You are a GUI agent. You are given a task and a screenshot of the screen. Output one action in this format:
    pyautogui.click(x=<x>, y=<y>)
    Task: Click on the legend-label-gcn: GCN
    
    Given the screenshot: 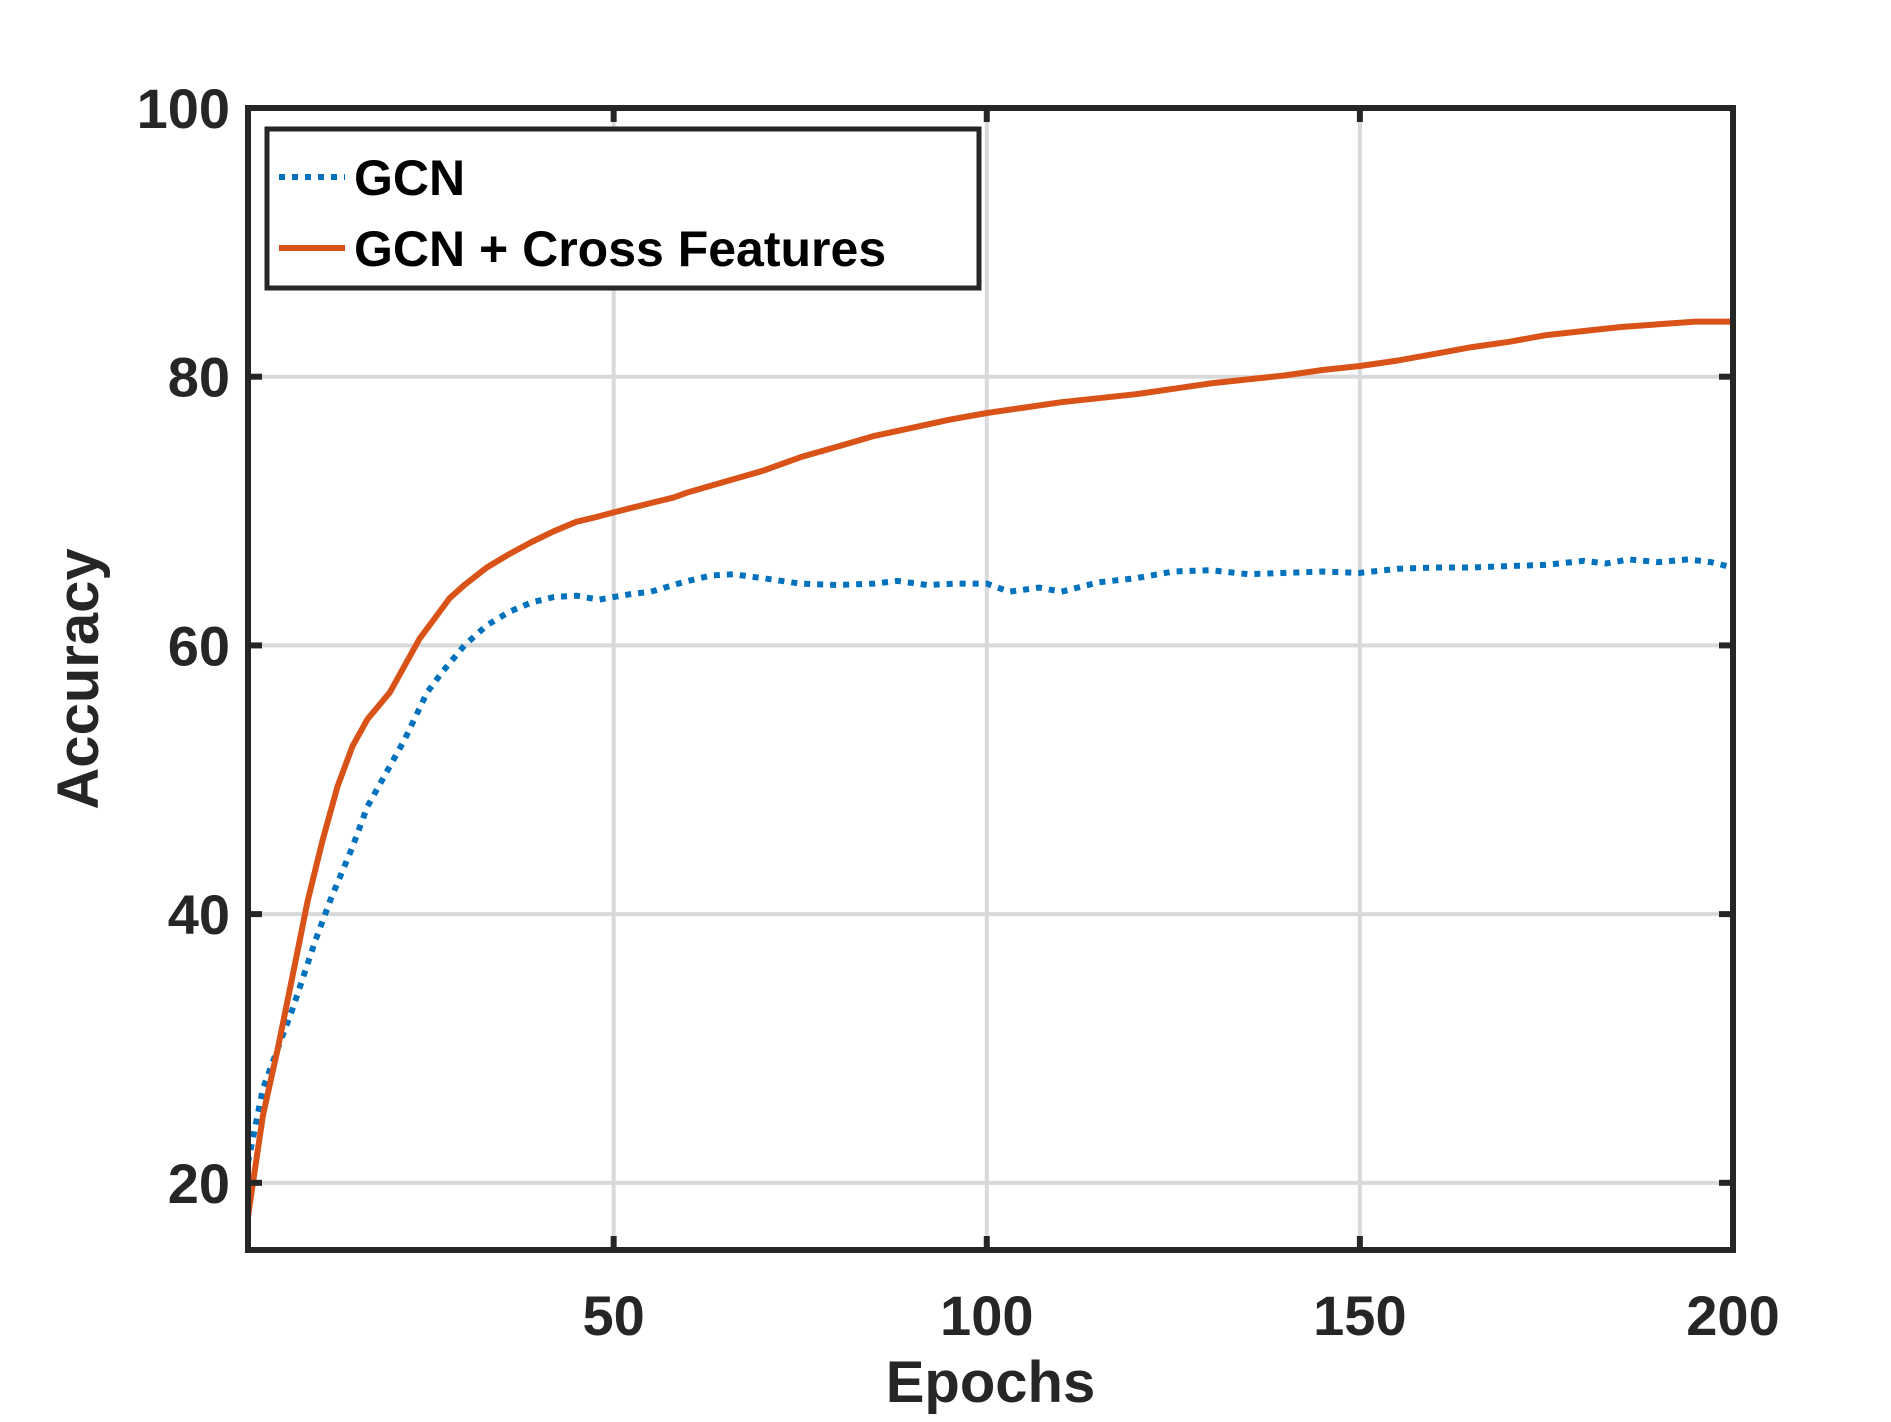 What is the action you would take?
    pyautogui.click(x=409, y=178)
    